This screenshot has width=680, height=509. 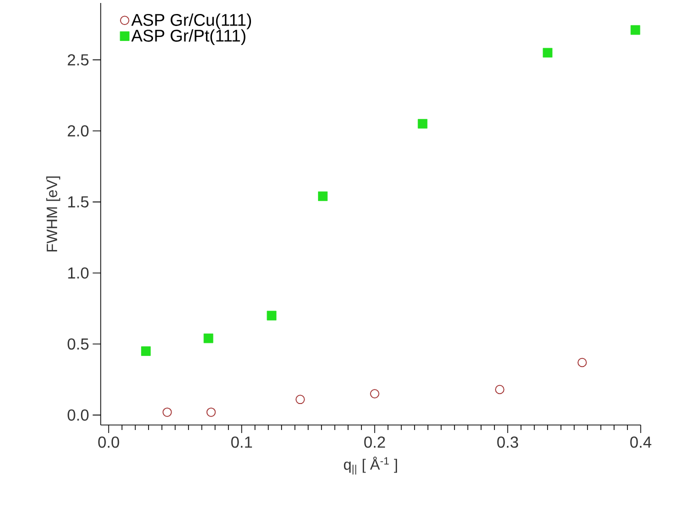 What do you see at coordinates (78, 273) in the screenshot?
I see `y-tick-label: 1.0` at bounding box center [78, 273].